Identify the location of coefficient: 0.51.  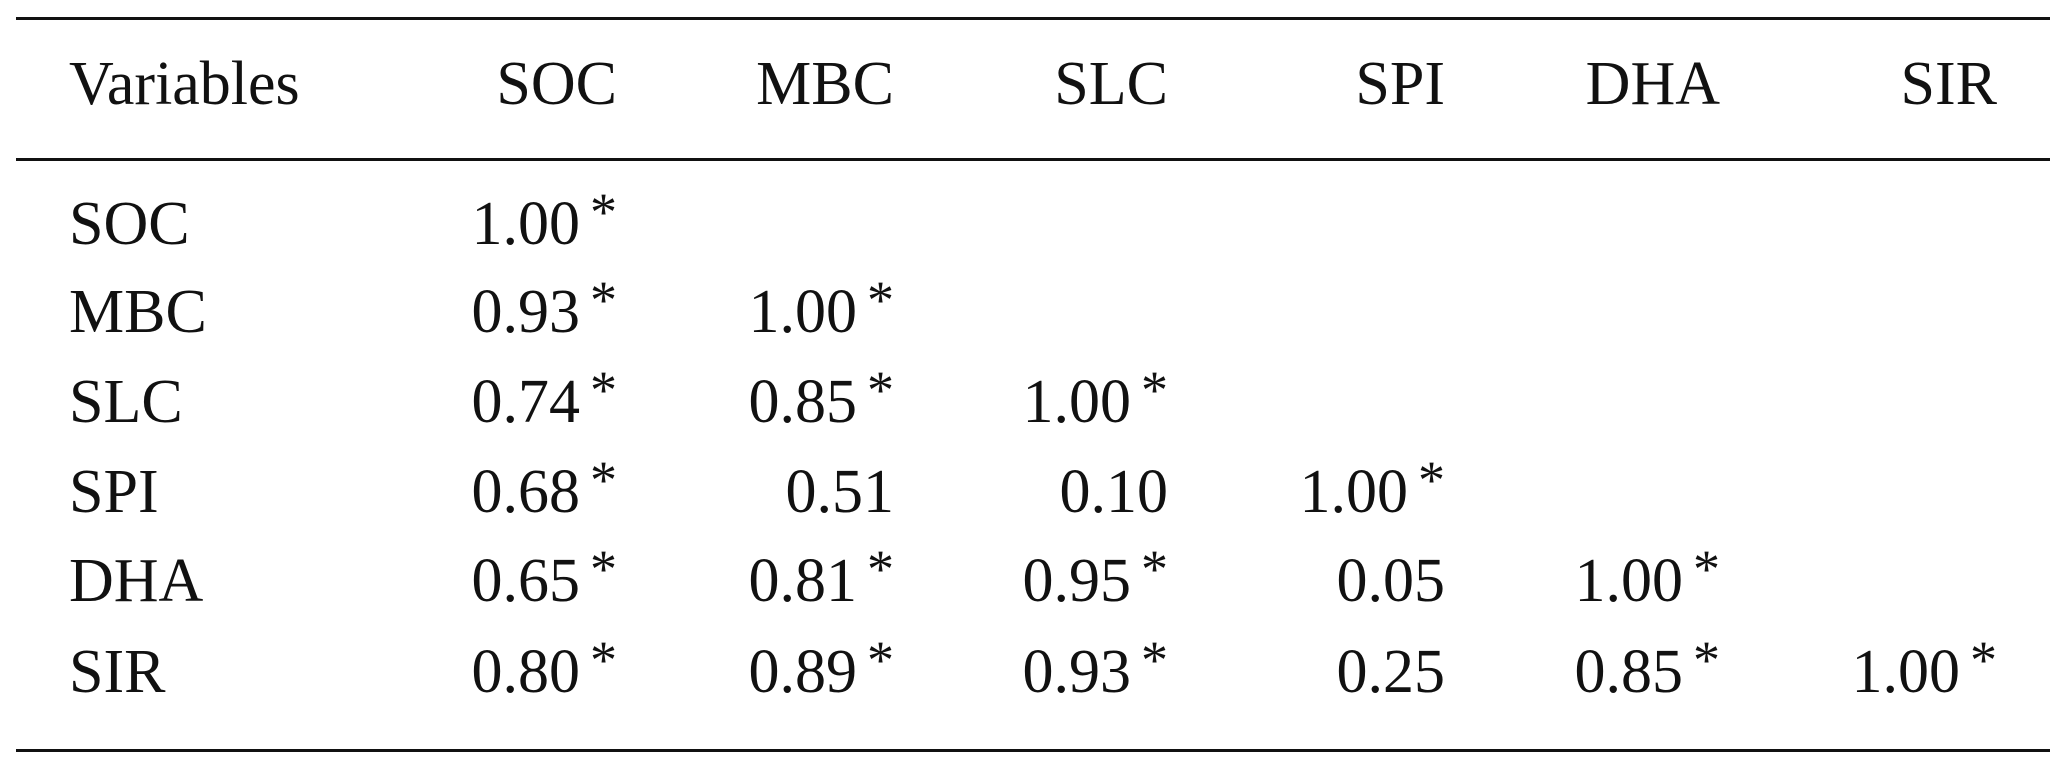
(840, 492).